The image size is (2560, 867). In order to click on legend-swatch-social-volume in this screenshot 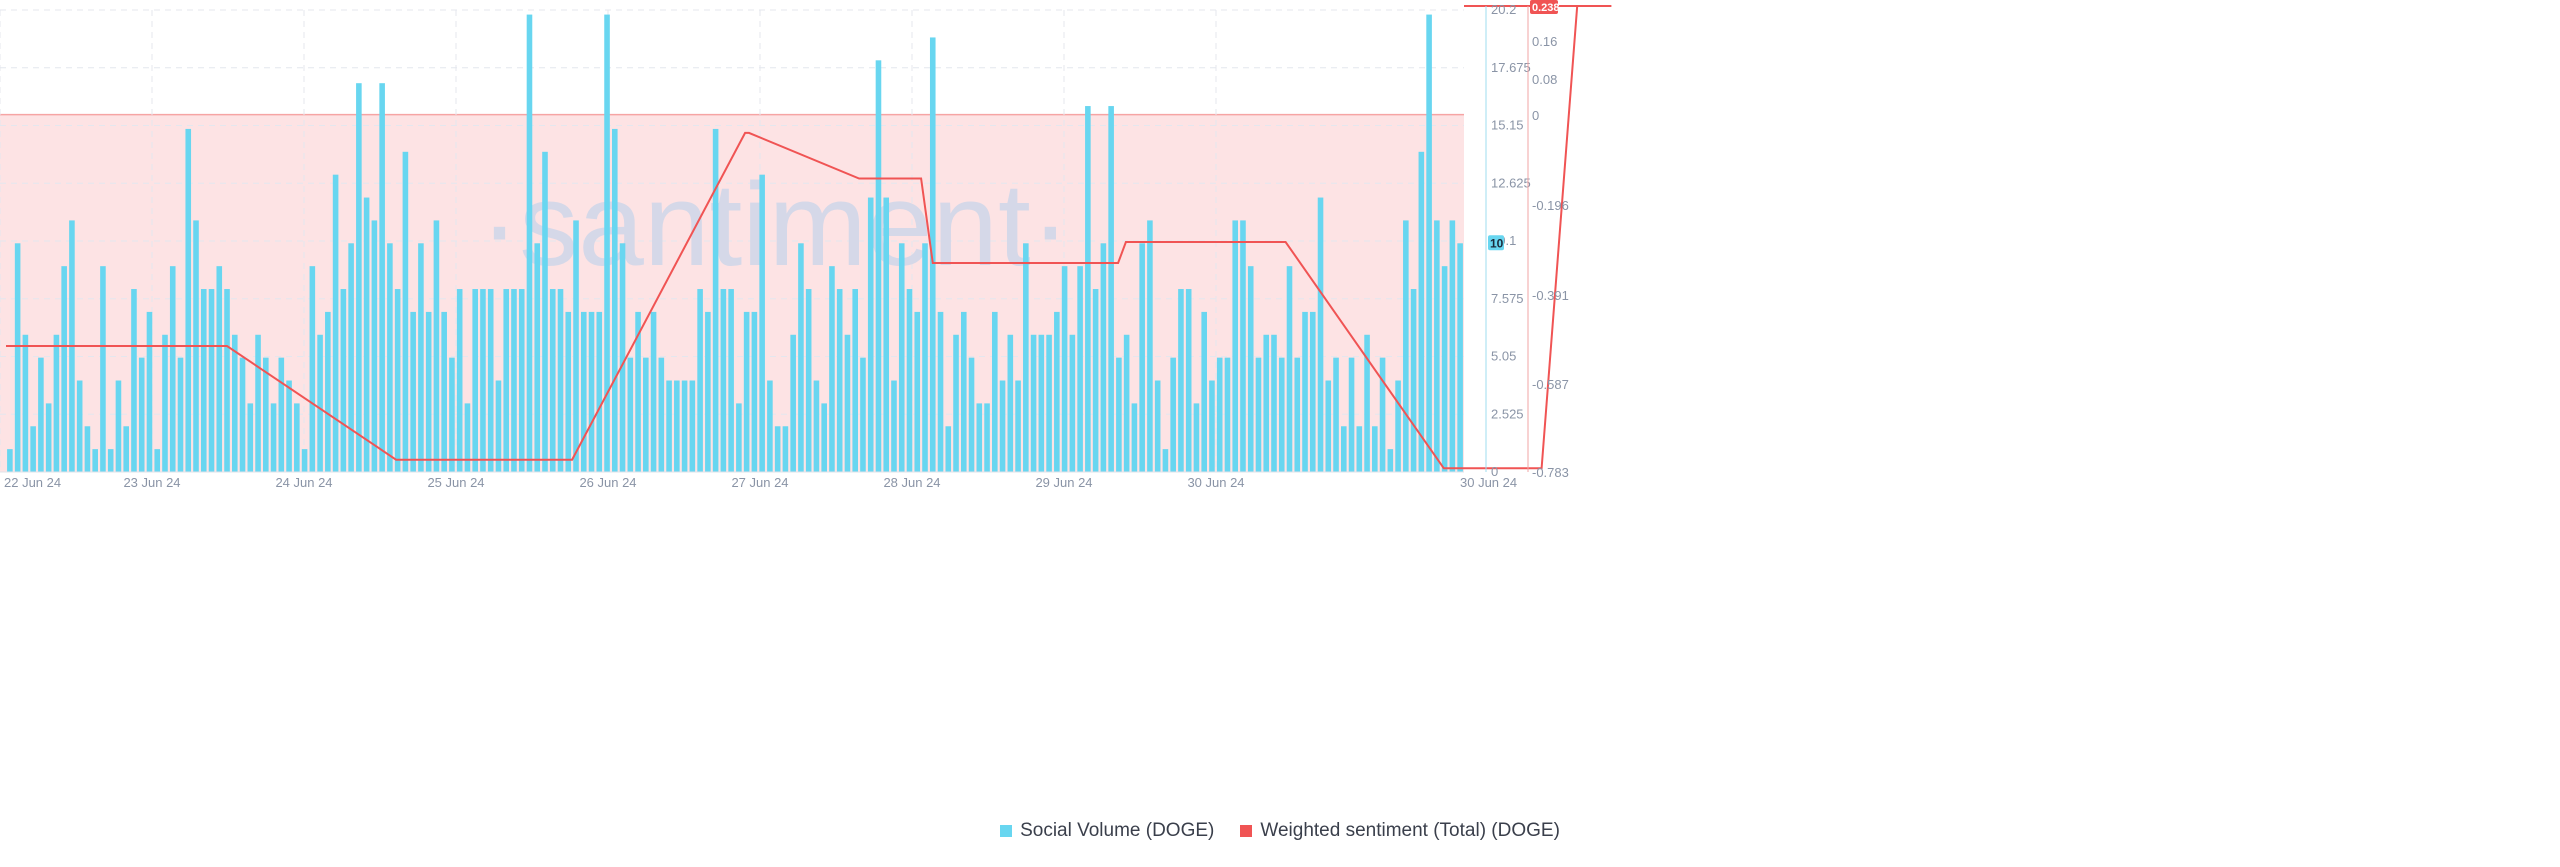, I will do `click(1006, 831)`.